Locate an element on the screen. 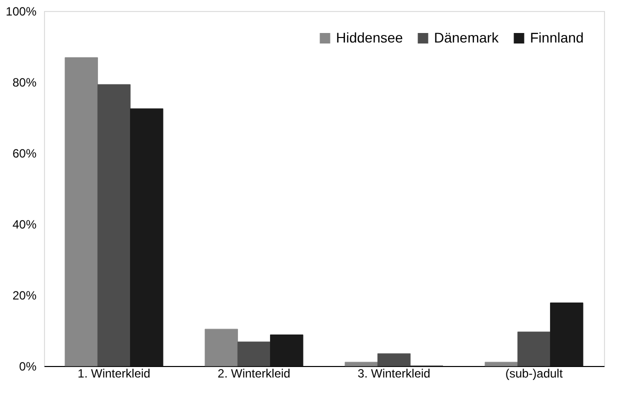  y-tick-label: 80% is located at coordinates (24, 83).